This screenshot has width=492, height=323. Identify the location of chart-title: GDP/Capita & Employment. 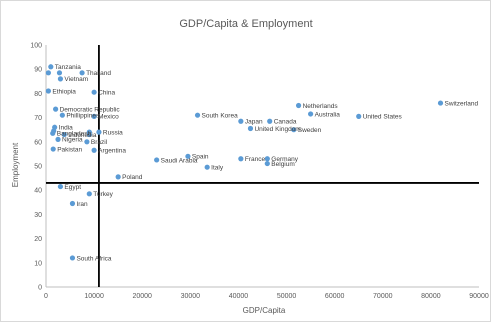
(245, 24).